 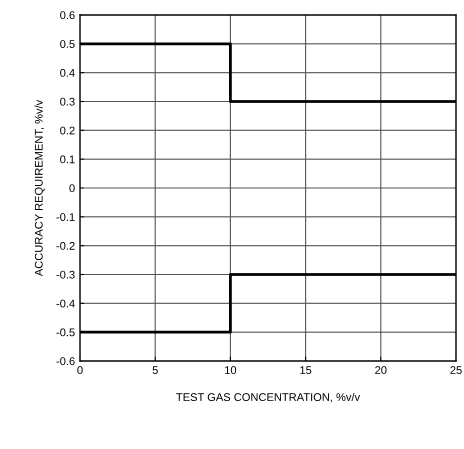 What do you see at coordinates (67, 15) in the screenshot?
I see `y-tick-label: 0.6` at bounding box center [67, 15].